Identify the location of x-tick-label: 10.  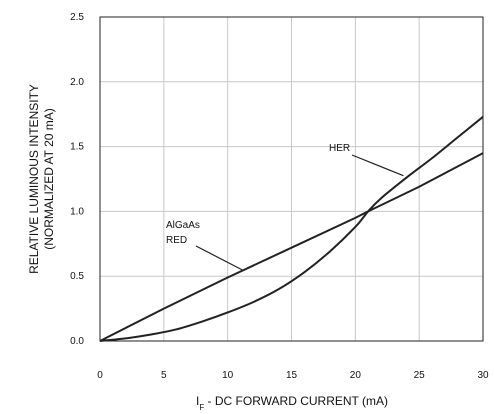
(228, 375).